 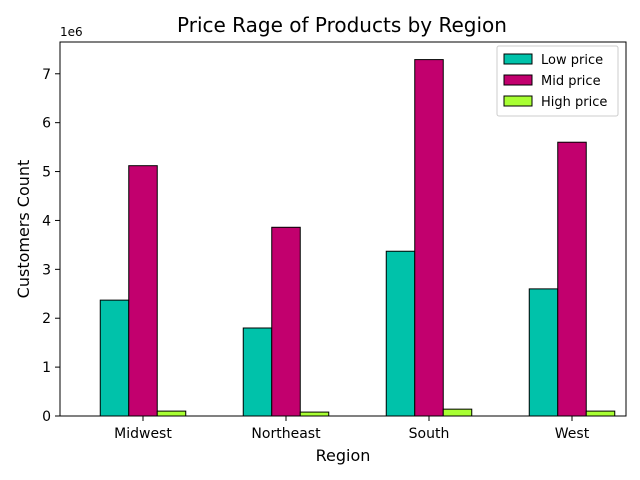 What do you see at coordinates (457, 412) in the screenshot?
I see `bar-south-high-price` at bounding box center [457, 412].